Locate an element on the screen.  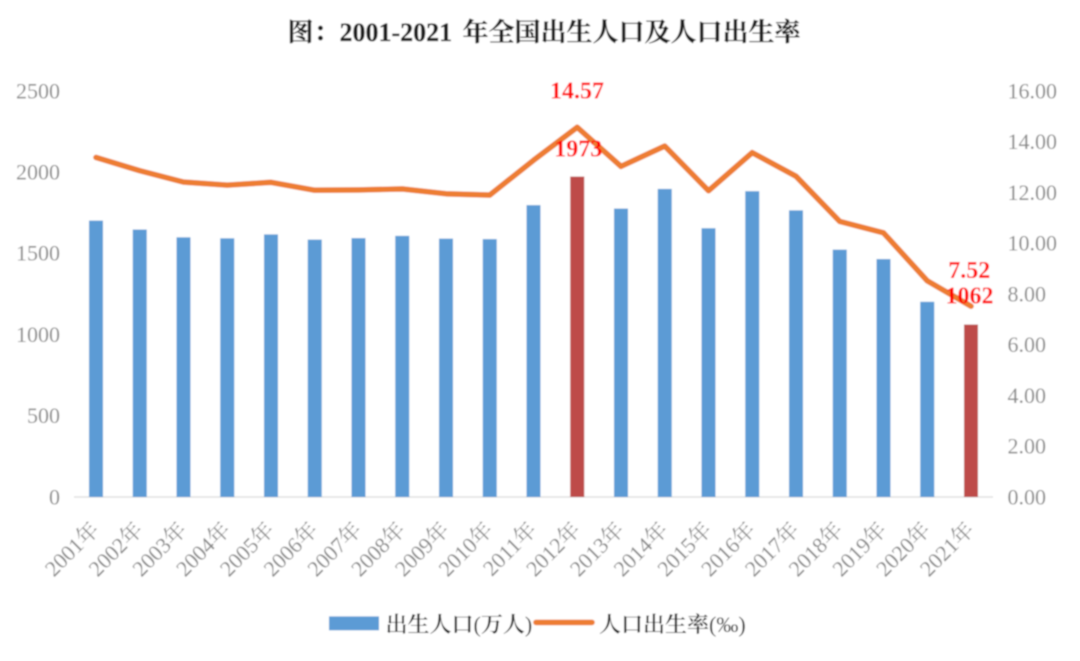
svg-text: 500 is located at coordinates (43, 415).